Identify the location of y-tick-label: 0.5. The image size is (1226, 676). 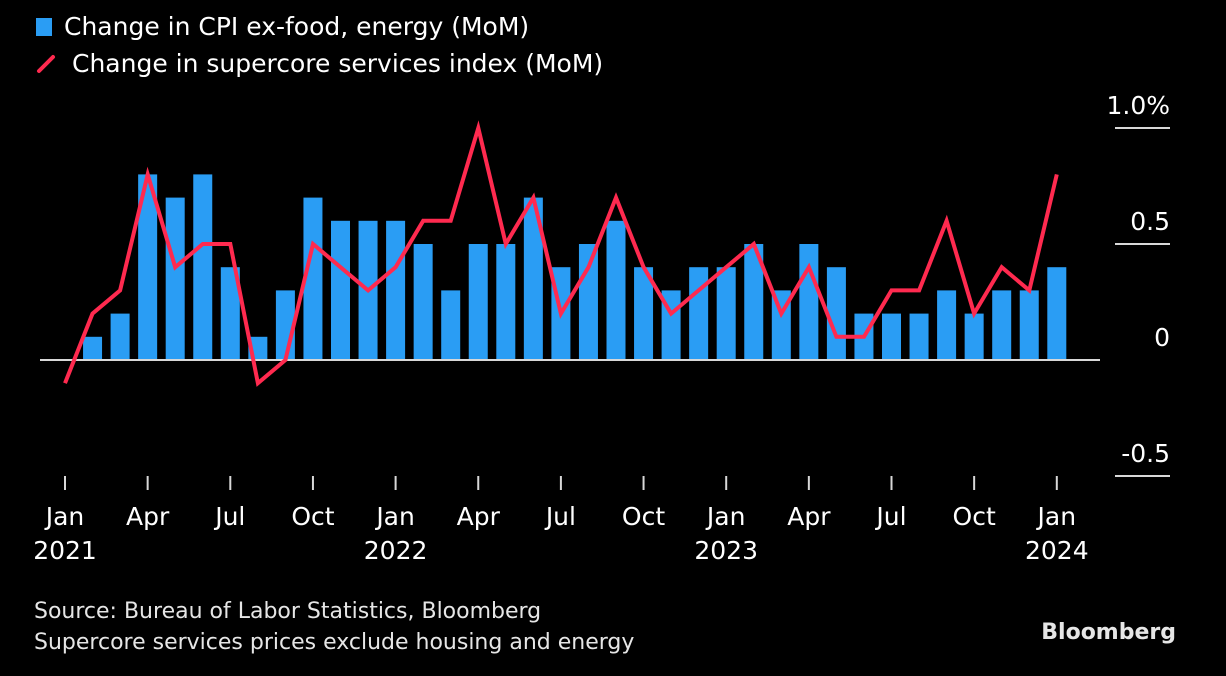
(1150, 221).